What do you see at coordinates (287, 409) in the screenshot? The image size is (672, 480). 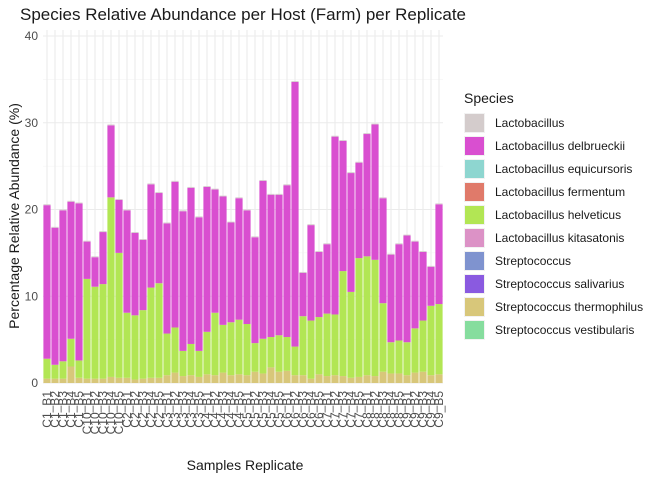 I see `x-tick-label: C6_B1` at bounding box center [287, 409].